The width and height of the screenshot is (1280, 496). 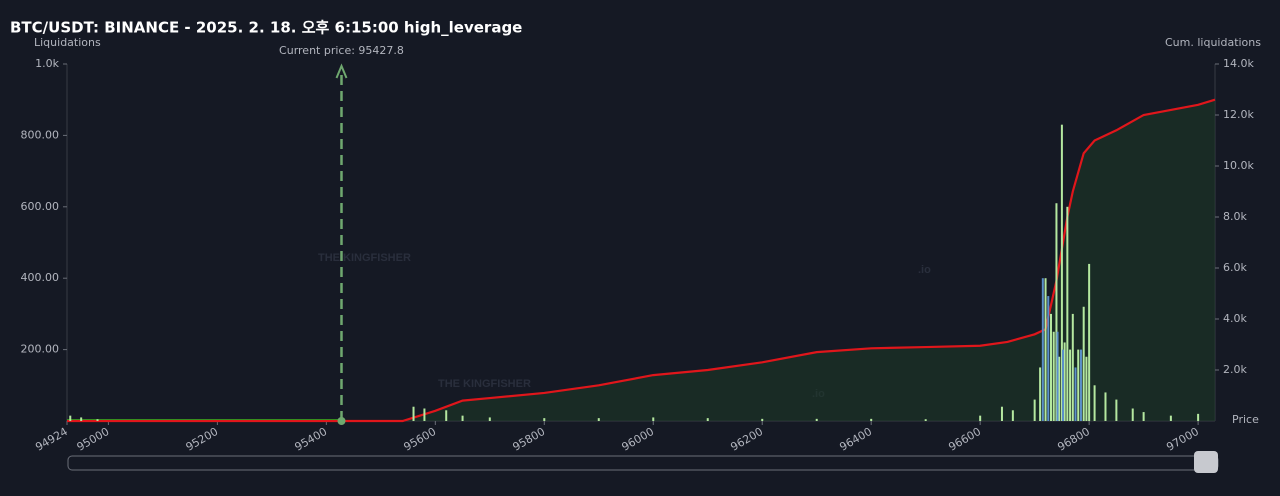 What do you see at coordinates (1235, 318) in the screenshot?
I see `y2-tick-label: 4.0k` at bounding box center [1235, 318].